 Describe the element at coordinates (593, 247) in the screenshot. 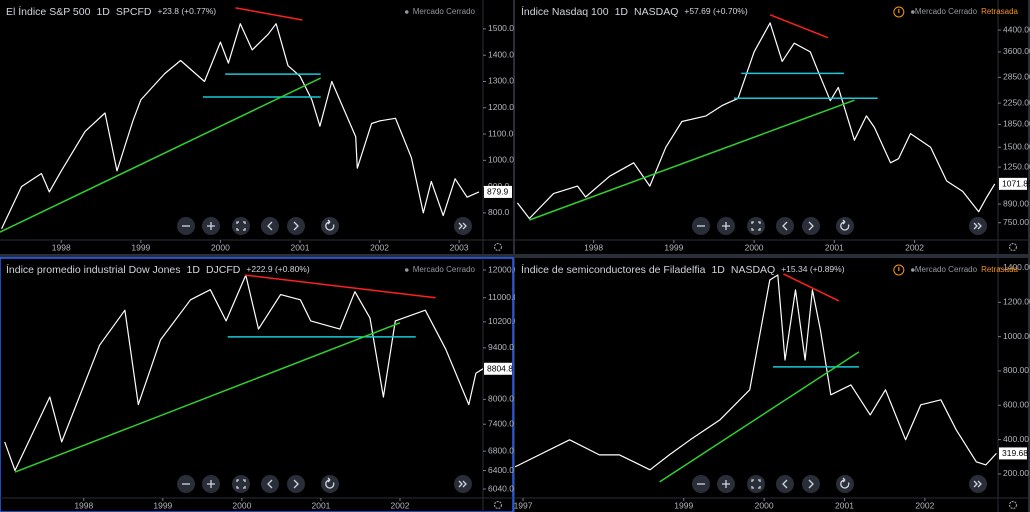

I see `x-tick-label: 1998` at that location.